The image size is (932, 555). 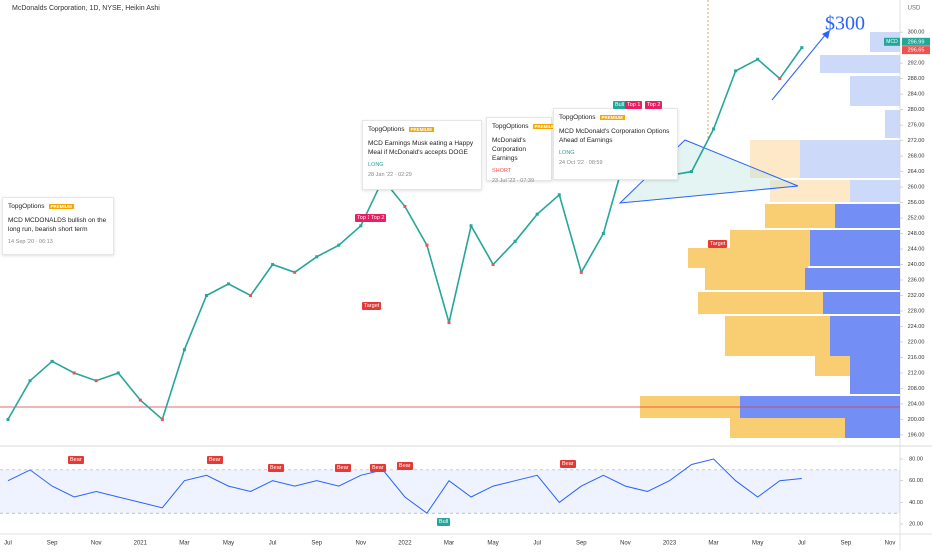 I want to click on x-tick-label: 2023, so click(x=670, y=544).